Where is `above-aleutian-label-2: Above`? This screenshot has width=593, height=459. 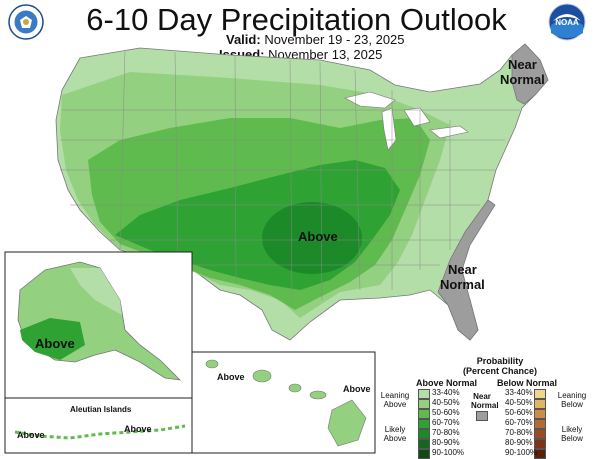
above-aleutian-label-2: Above is located at coordinates (138, 429).